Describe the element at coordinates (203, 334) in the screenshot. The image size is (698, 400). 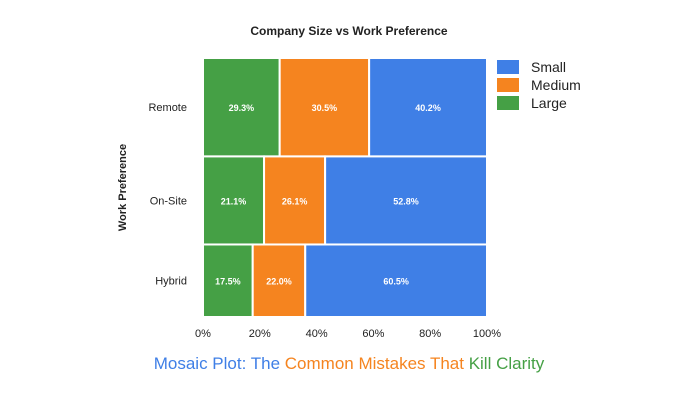
I see `x-tick-label: 0%` at that location.